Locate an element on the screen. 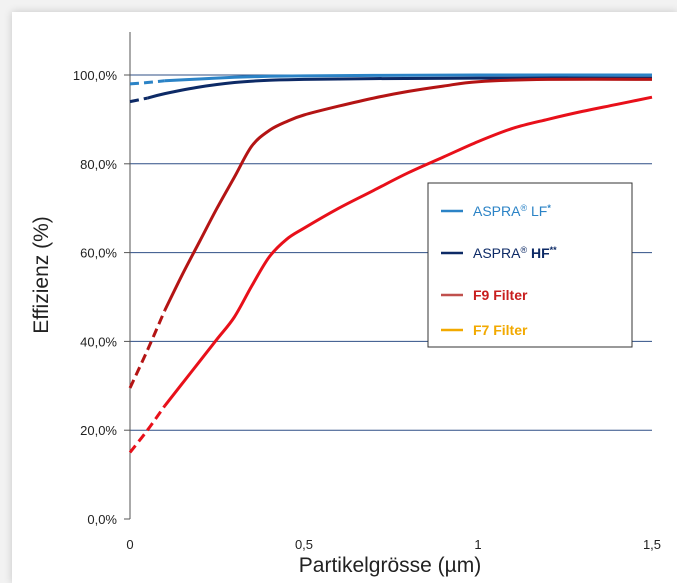 This screenshot has width=677, height=583. x-tick-labels: 0 0,5 1 1,5 is located at coordinates (393, 544).